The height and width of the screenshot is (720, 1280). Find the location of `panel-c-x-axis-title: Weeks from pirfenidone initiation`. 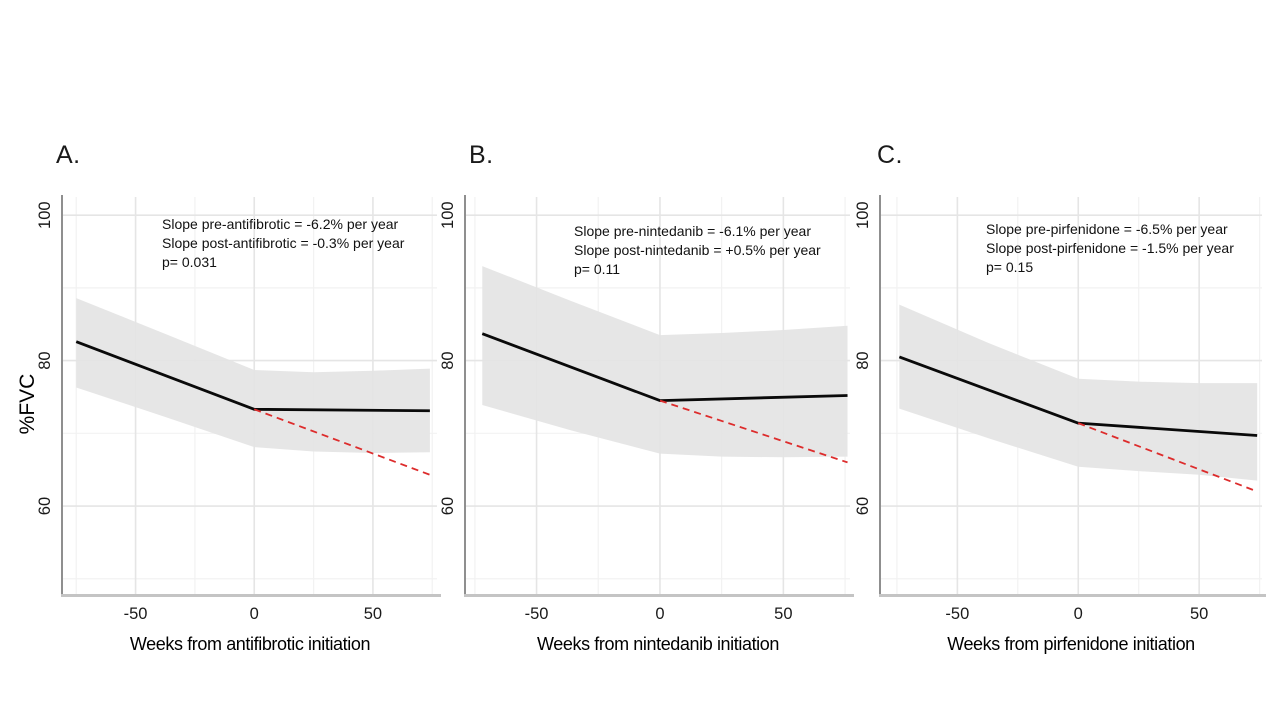

panel-c-x-axis-title: Weeks from pirfenidone initiation is located at coordinates (1071, 644).